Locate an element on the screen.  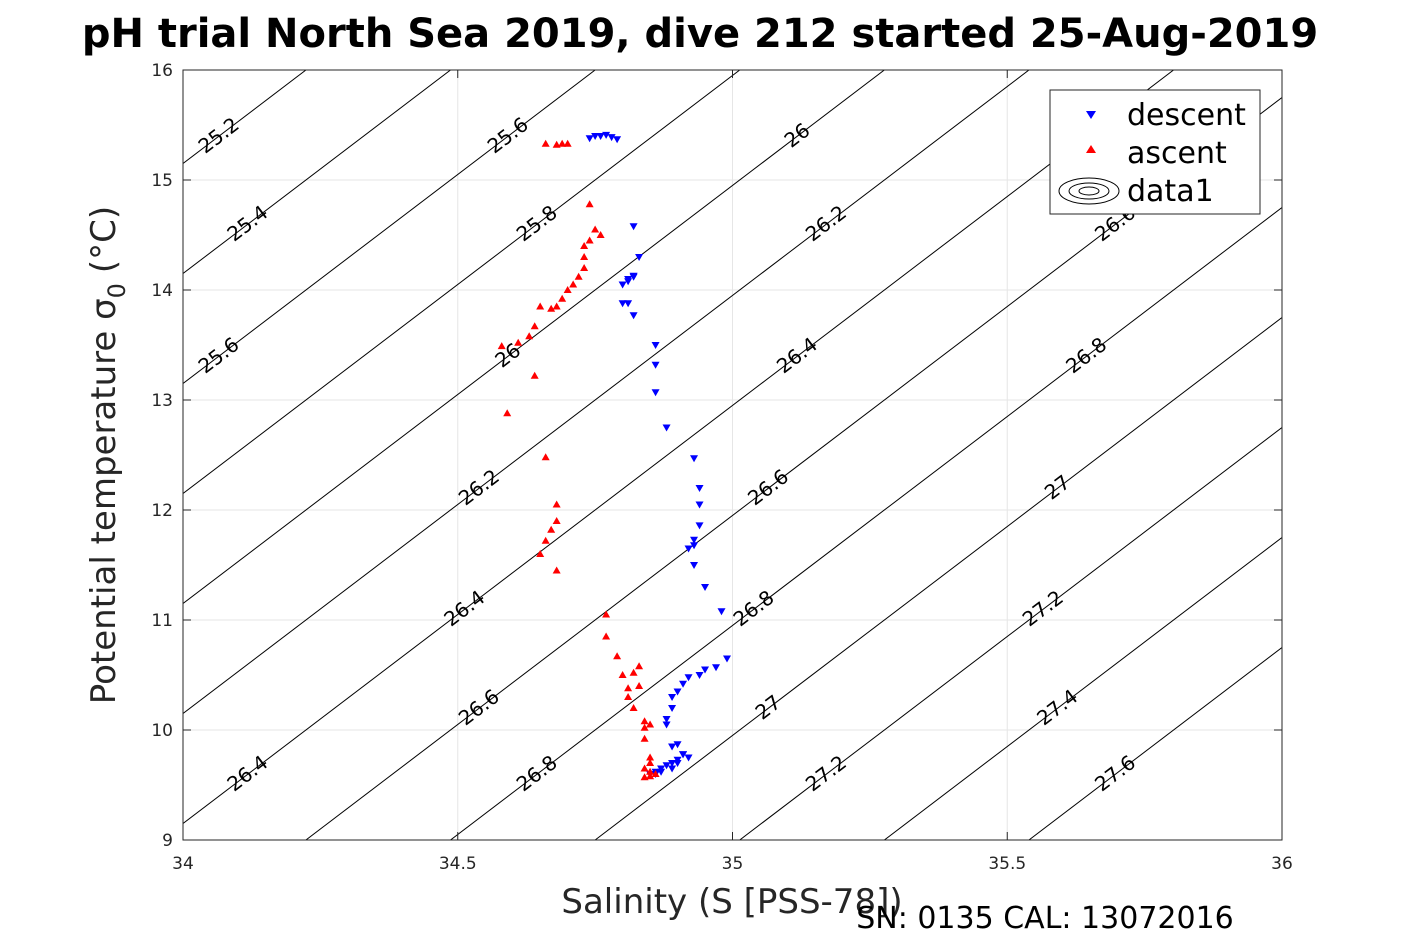
legend-contour-icon is located at coordinates (1089, 191).